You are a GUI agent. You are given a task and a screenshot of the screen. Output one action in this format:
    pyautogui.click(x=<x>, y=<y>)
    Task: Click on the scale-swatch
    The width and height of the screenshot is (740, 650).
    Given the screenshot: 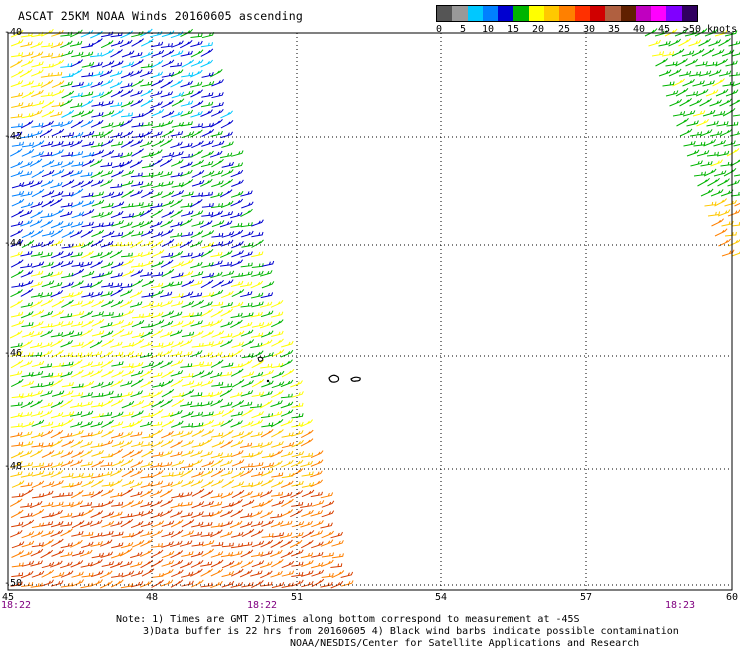 What is the action you would take?
    pyautogui.click(x=582, y=13)
    